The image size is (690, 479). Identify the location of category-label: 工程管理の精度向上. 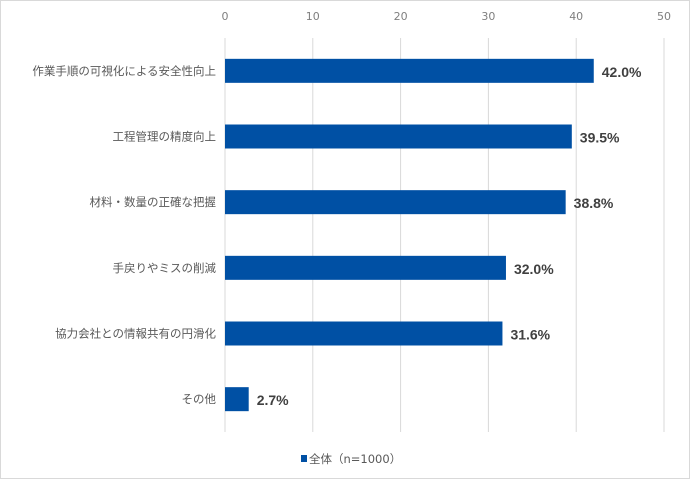
(165, 137).